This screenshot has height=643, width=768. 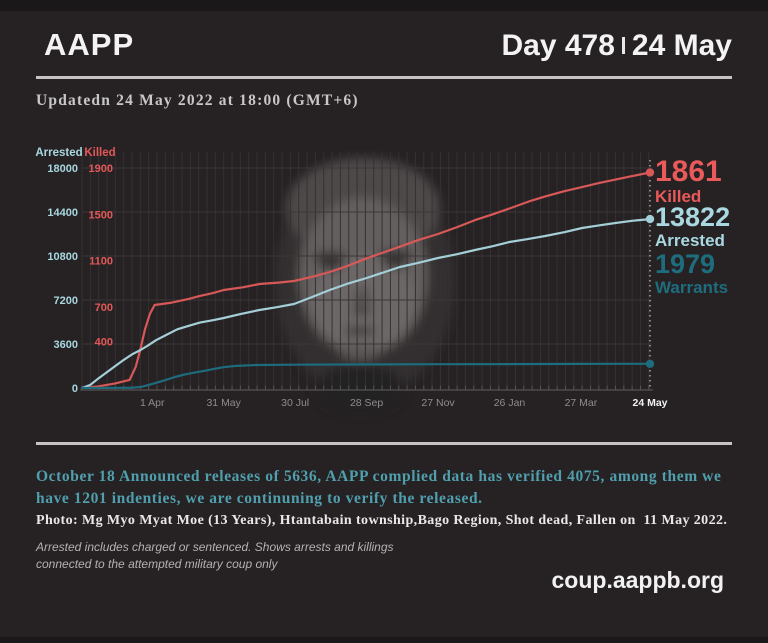 What do you see at coordinates (89, 44) in the screenshot?
I see `brand-title: AAPP` at bounding box center [89, 44].